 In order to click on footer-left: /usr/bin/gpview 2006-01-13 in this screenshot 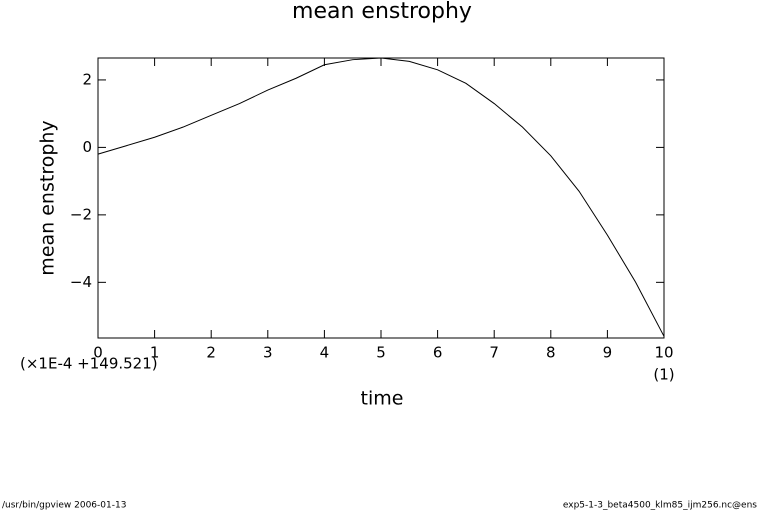, I will do `click(64, 505)`.